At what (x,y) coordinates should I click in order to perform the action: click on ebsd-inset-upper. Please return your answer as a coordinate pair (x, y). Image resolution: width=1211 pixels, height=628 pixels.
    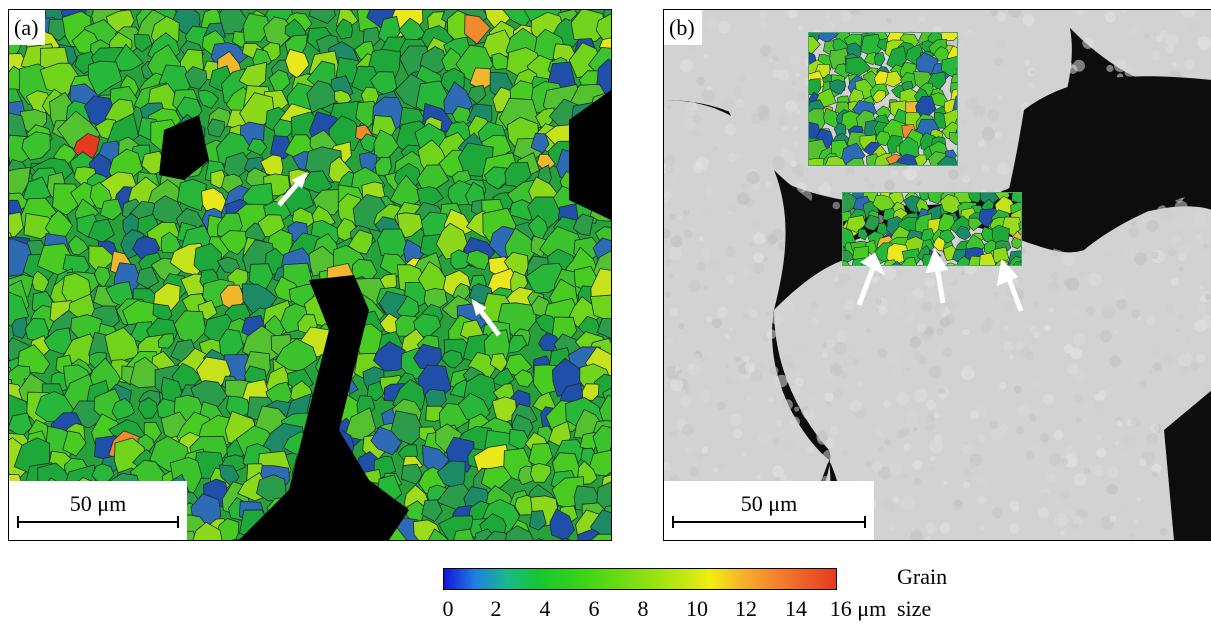
    Looking at the image, I should click on (883, 99).